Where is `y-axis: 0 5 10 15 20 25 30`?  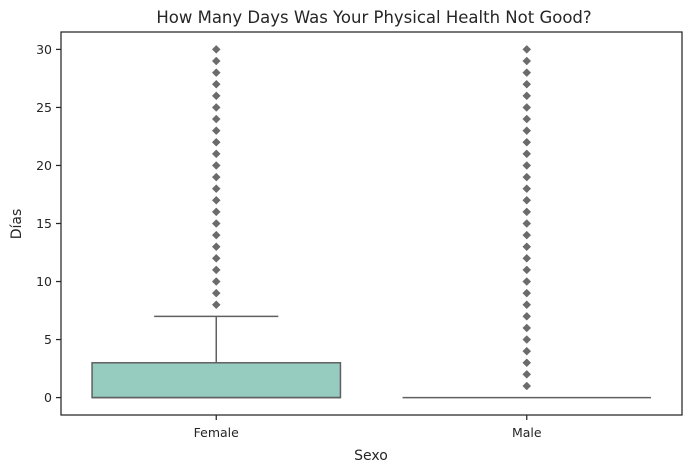 y-axis: 0 5 10 15 20 25 30 is located at coordinates (48, 223).